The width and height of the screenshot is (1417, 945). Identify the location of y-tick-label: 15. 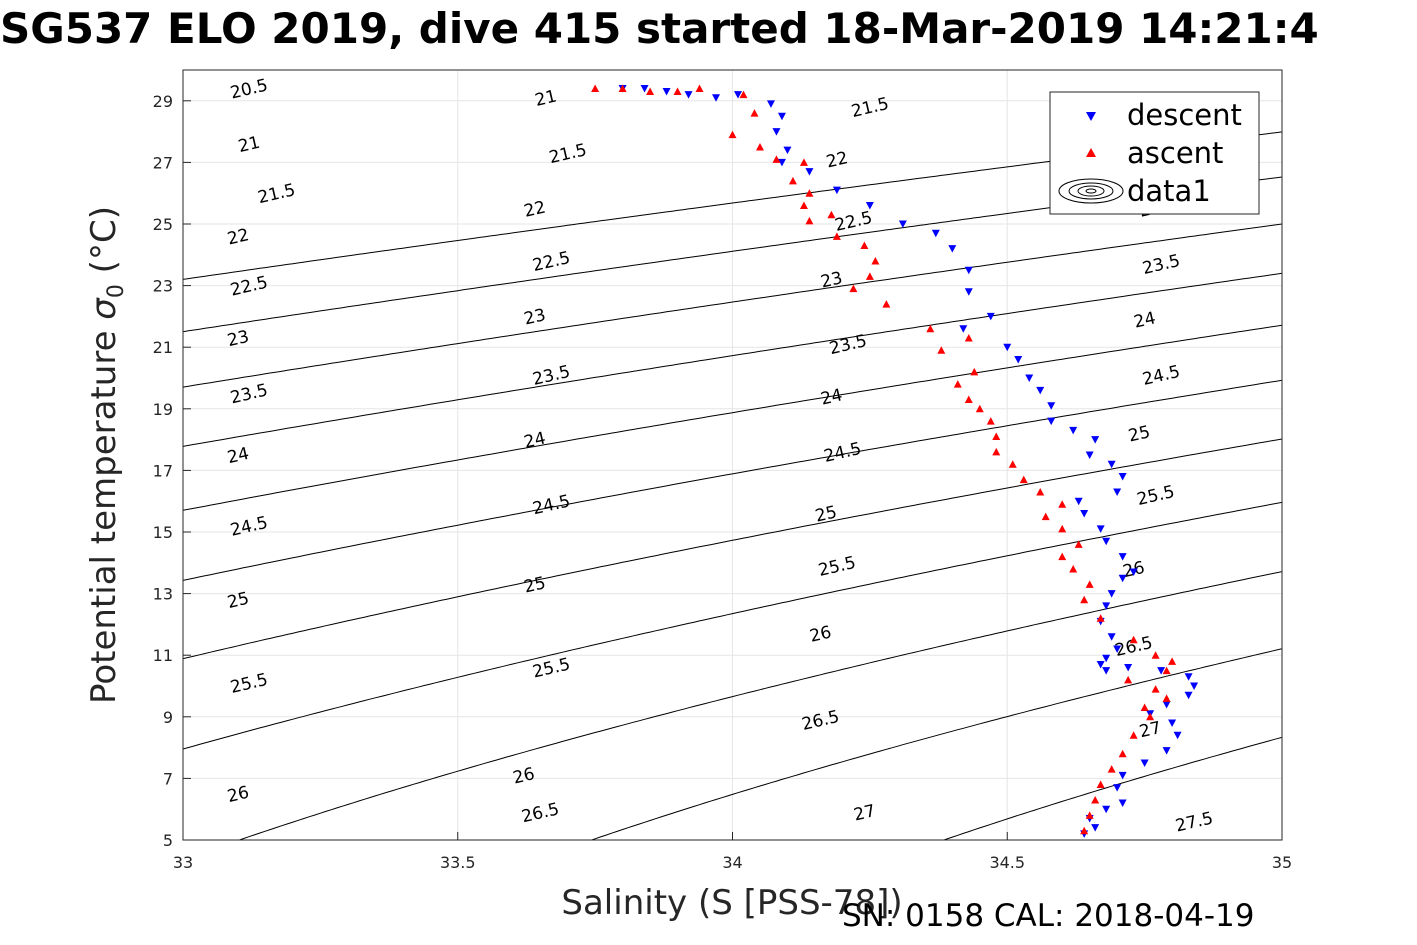
(163, 532).